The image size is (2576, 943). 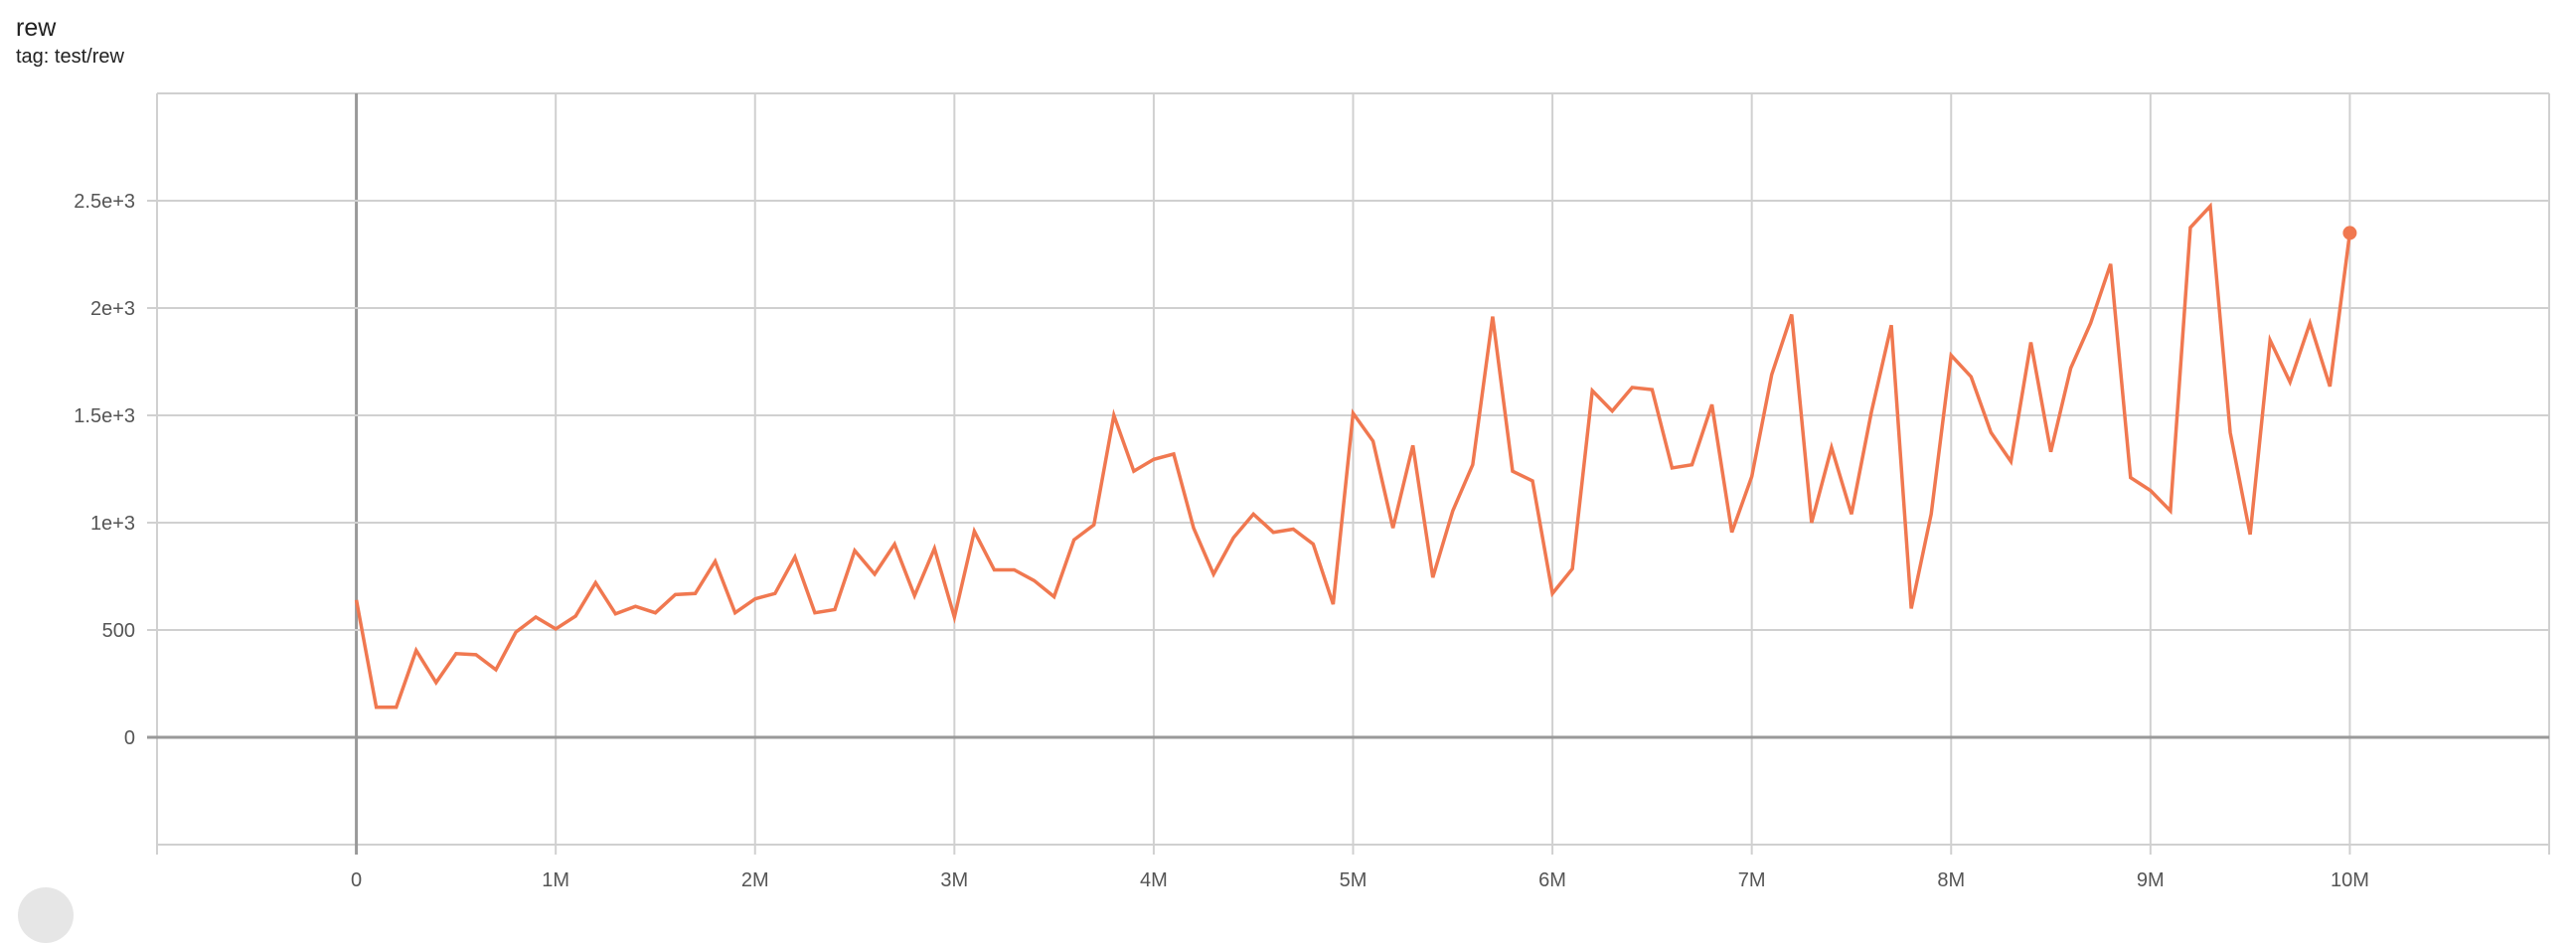 What do you see at coordinates (755, 880) in the screenshot?
I see `x-tick-label: 2M` at bounding box center [755, 880].